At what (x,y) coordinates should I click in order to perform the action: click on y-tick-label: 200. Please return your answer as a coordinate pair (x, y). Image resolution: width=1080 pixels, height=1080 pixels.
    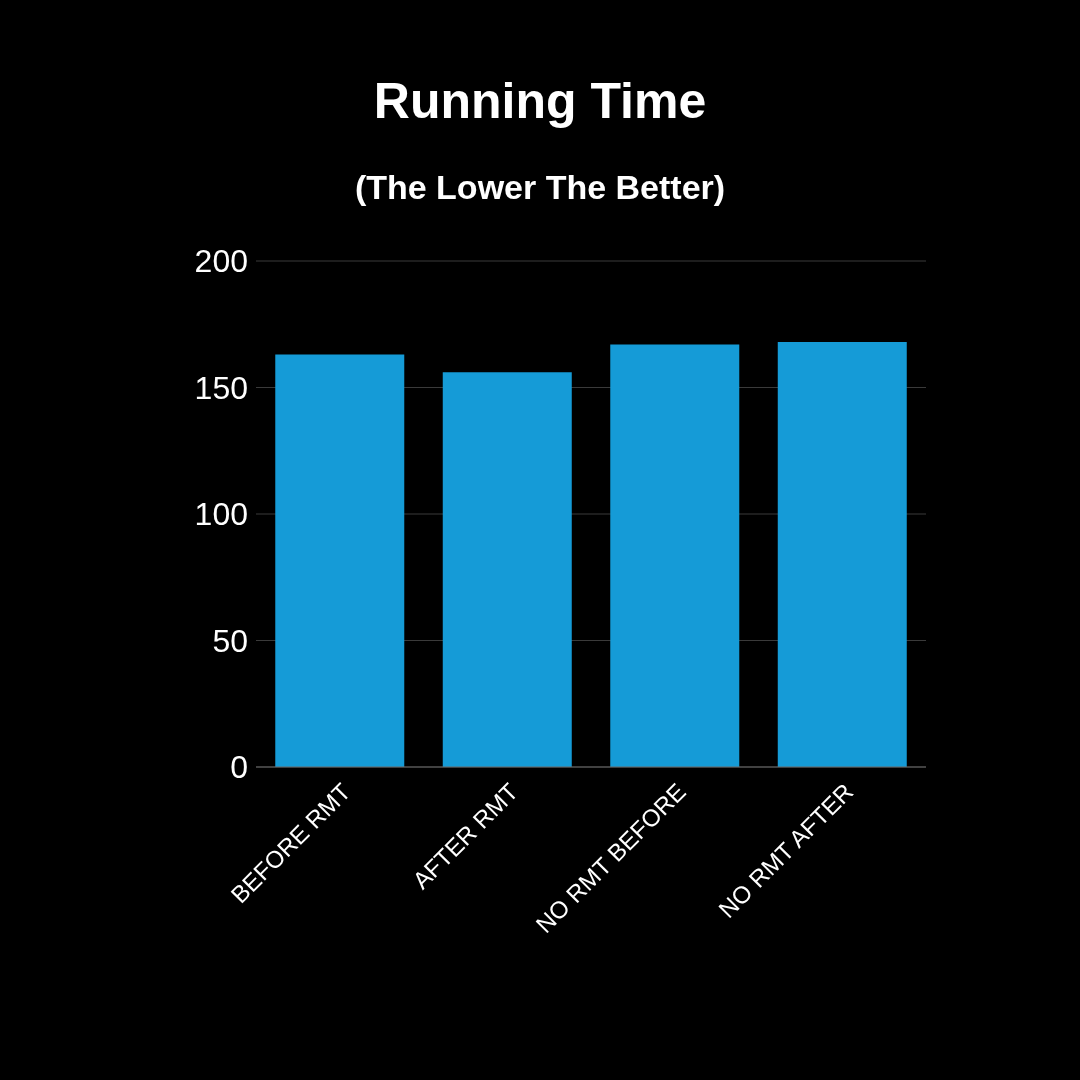
    Looking at the image, I should click on (221, 261).